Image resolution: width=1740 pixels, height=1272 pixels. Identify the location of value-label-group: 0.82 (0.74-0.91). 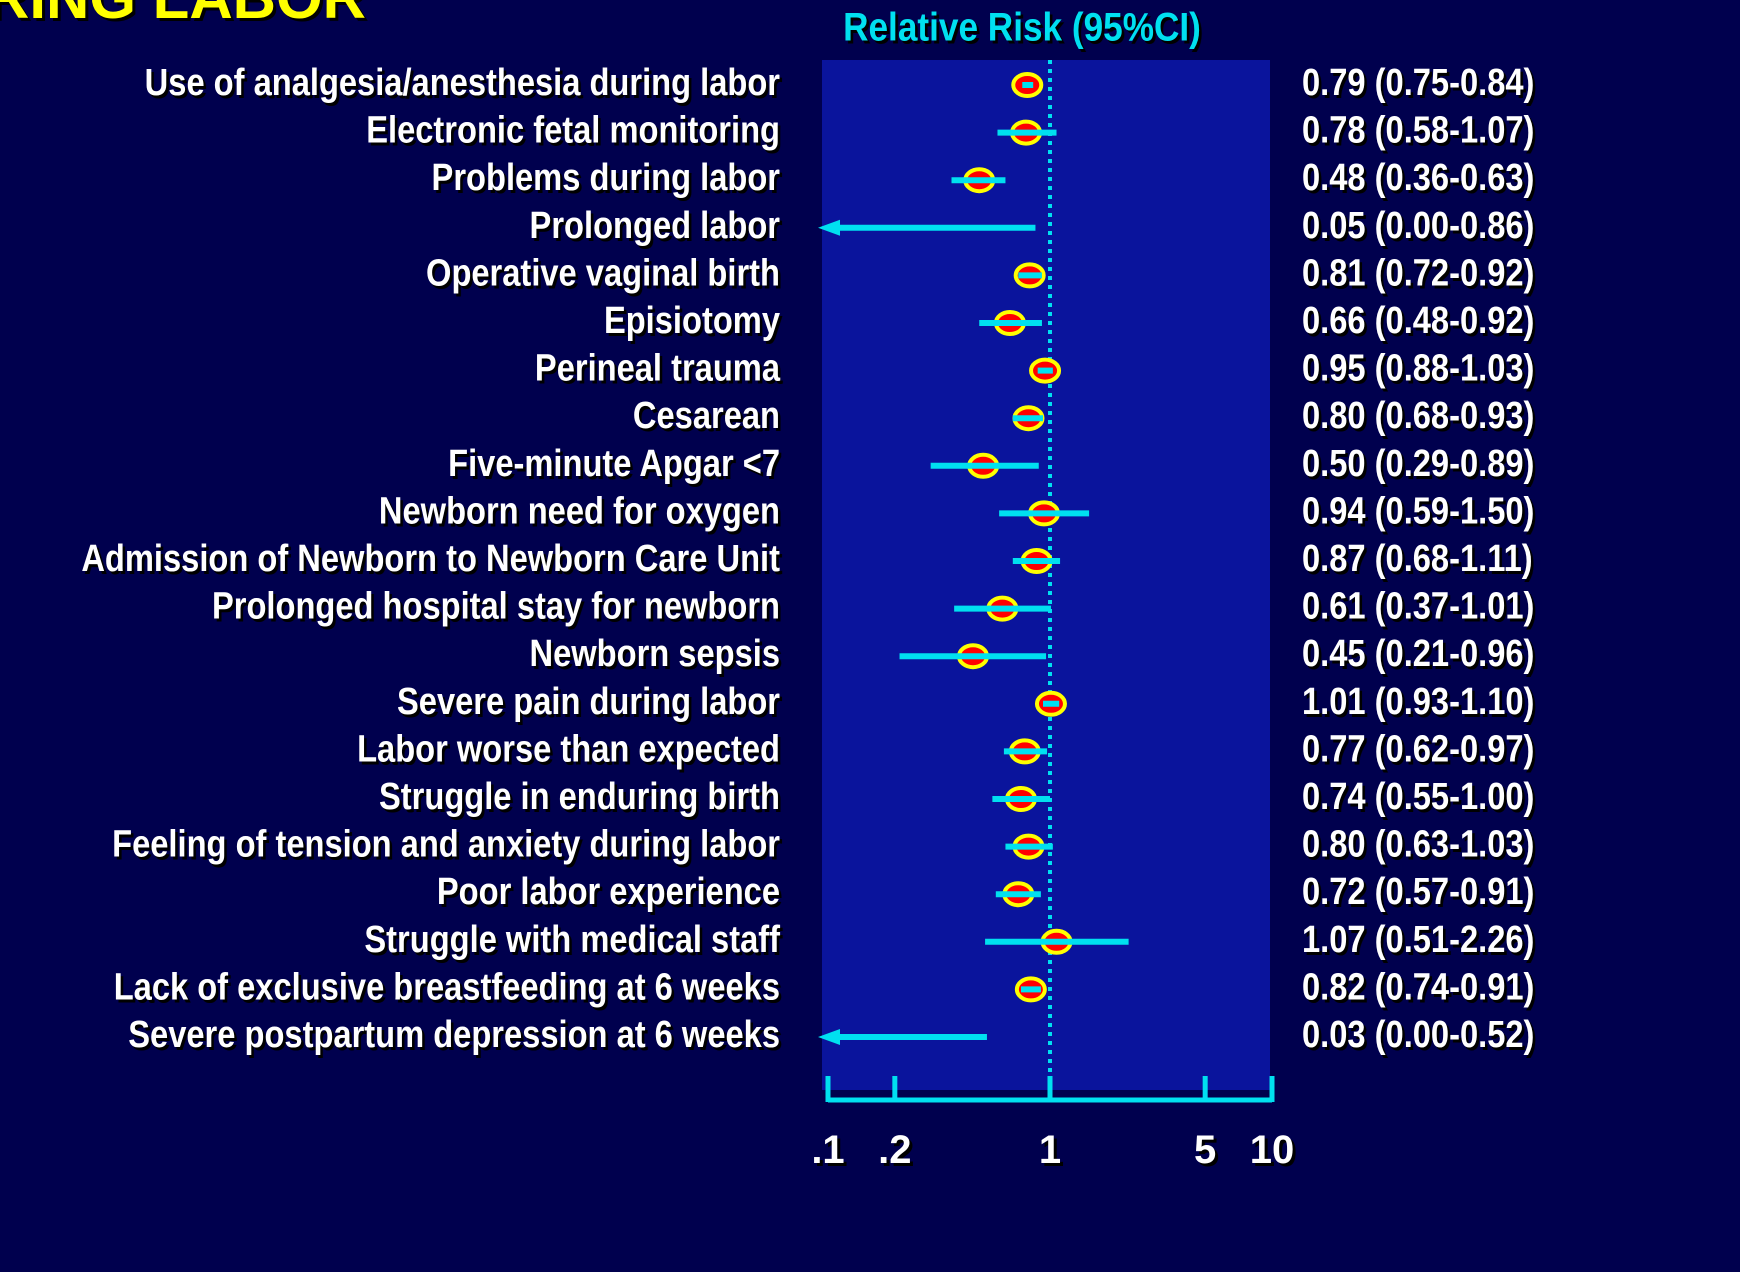
(1418, 986).